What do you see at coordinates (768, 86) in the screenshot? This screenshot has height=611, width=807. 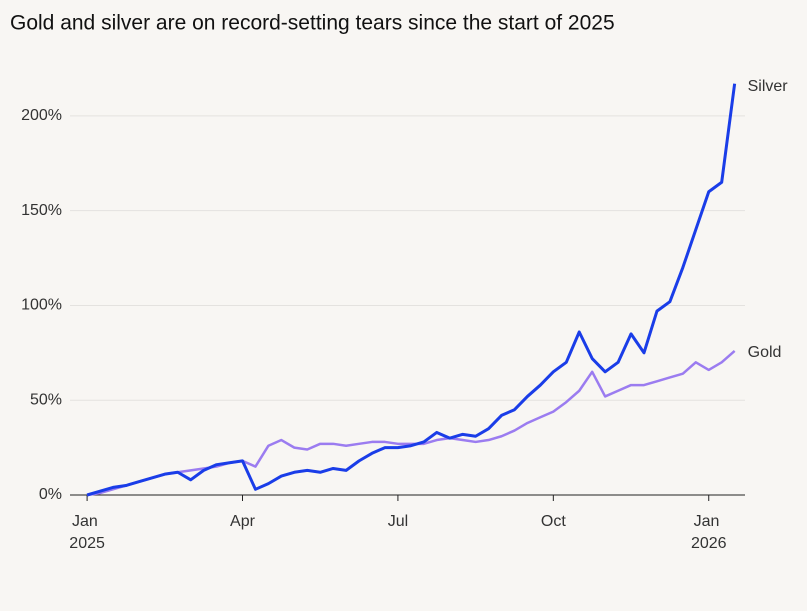 I see `series-label: Silver` at bounding box center [768, 86].